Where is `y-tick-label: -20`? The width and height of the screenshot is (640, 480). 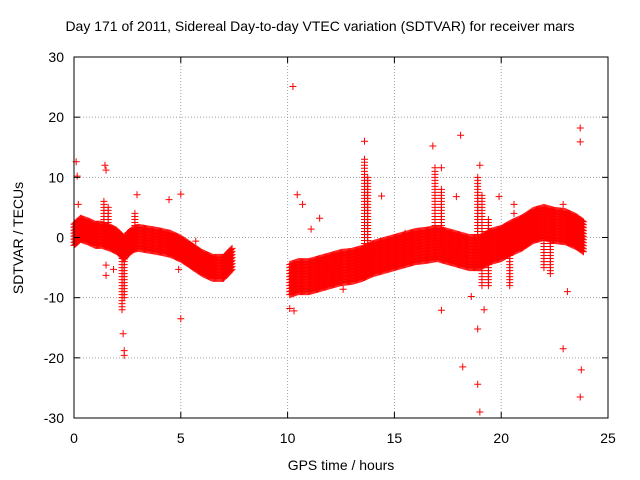 y-tick-label: -20 is located at coordinates (54, 358).